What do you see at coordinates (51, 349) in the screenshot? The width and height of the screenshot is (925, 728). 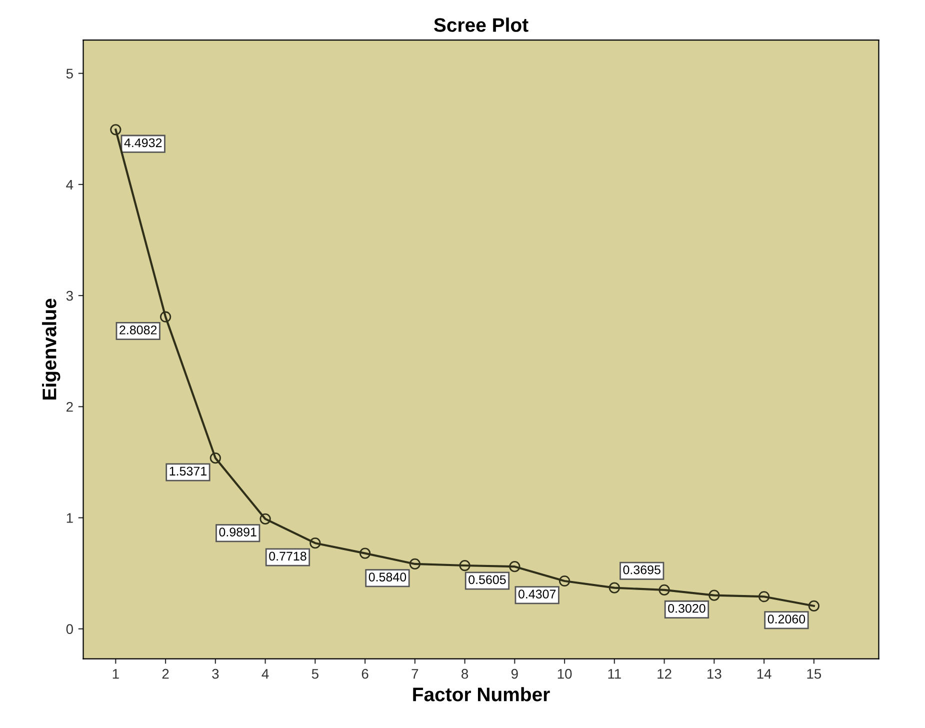 I see `y-axis-title: Eigenvalue` at bounding box center [51, 349].